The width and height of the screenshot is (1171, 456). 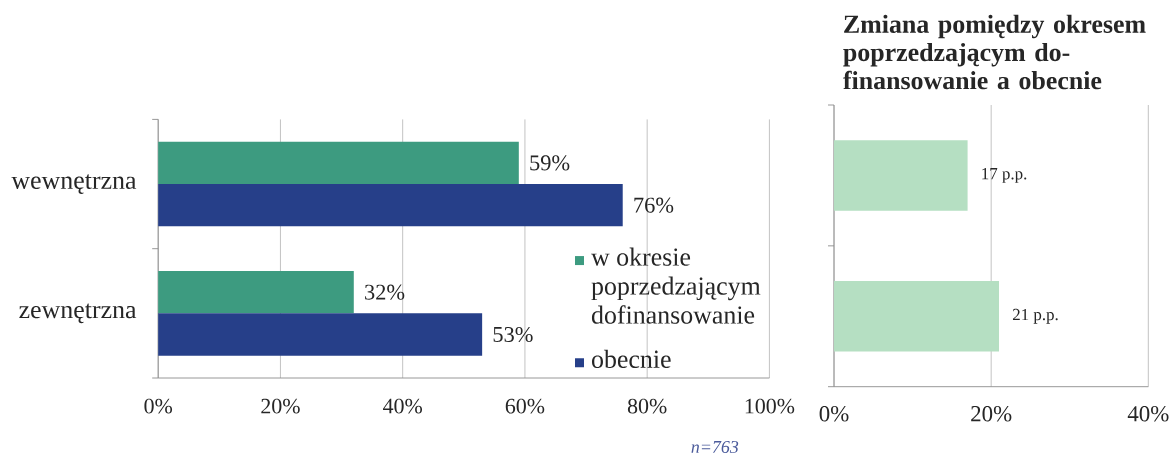 What do you see at coordinates (1004, 175) in the screenshot?
I see `data-label: 17 p.p.` at bounding box center [1004, 175].